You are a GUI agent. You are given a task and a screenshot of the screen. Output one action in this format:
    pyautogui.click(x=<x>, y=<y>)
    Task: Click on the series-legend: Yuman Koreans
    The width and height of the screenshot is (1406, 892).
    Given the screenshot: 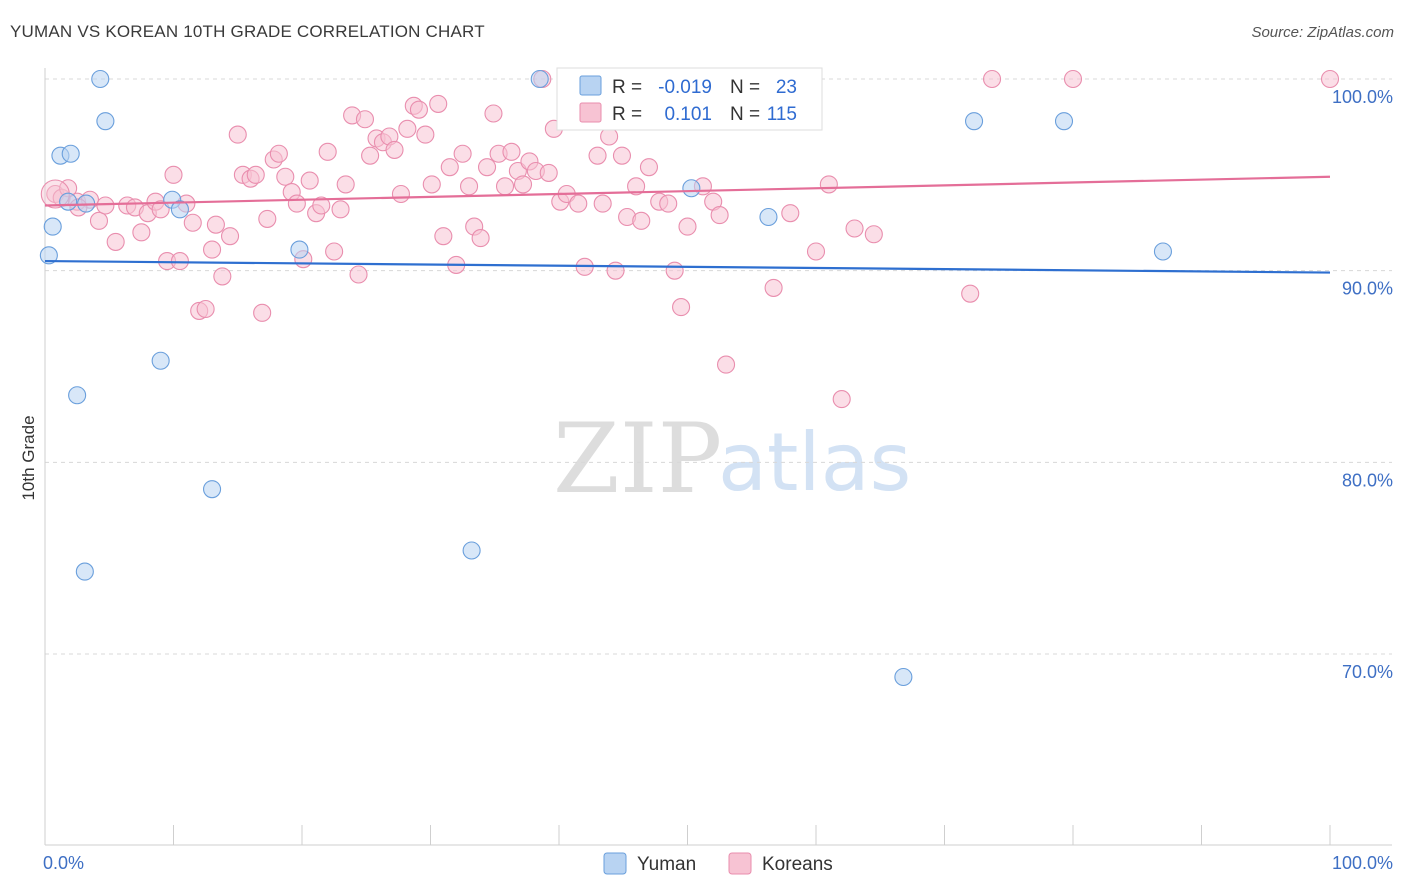 What is the action you would take?
    pyautogui.click(x=718, y=863)
    